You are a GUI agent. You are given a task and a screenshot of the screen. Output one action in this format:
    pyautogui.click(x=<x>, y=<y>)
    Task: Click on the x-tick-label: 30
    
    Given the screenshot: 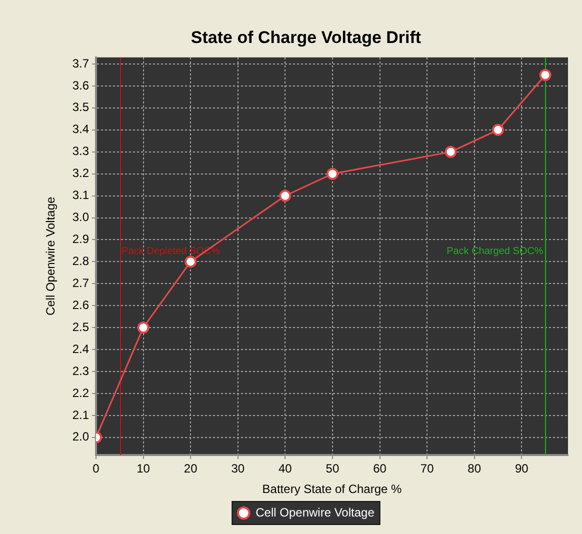 What is the action you would take?
    pyautogui.click(x=238, y=469)
    